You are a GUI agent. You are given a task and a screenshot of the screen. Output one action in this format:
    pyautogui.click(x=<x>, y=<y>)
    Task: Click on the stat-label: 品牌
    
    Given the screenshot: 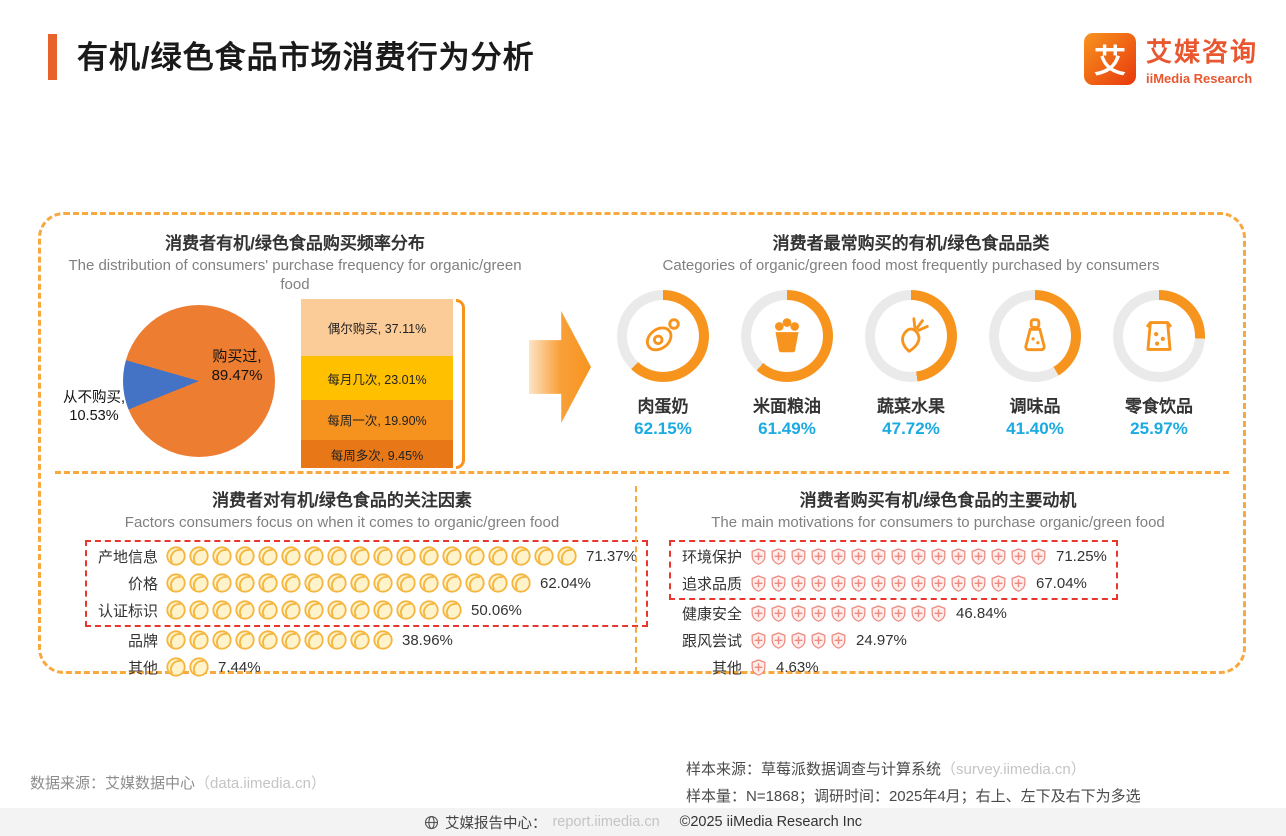 What is the action you would take?
    pyautogui.click(x=142, y=641)
    